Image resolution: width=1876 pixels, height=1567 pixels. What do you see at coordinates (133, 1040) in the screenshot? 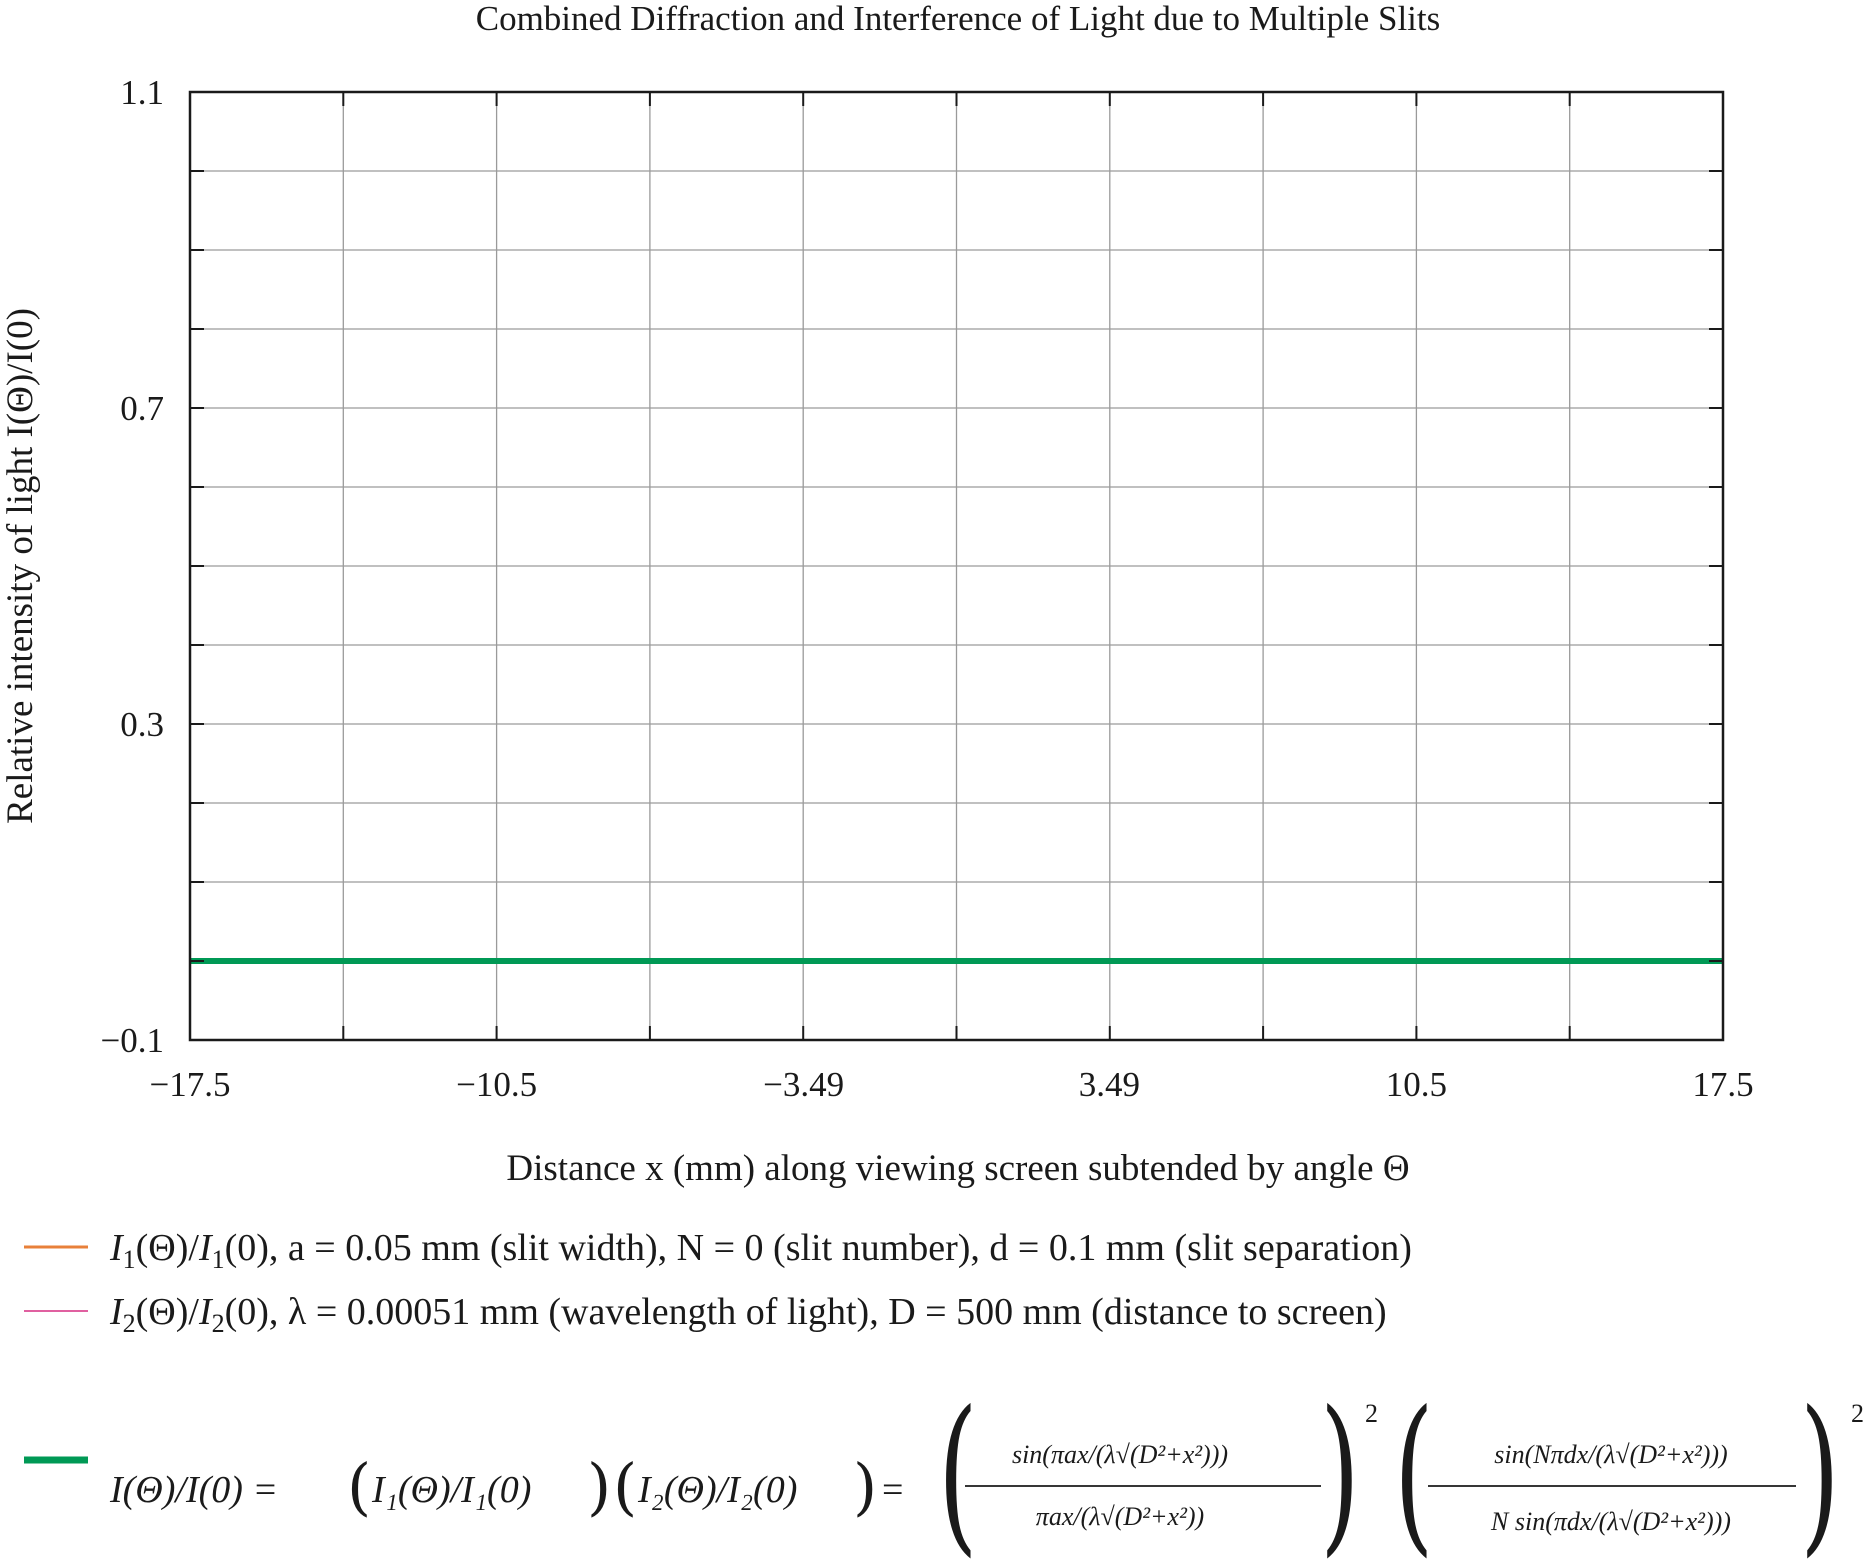
I see `y-tick-label: −0.1` at bounding box center [133, 1040].